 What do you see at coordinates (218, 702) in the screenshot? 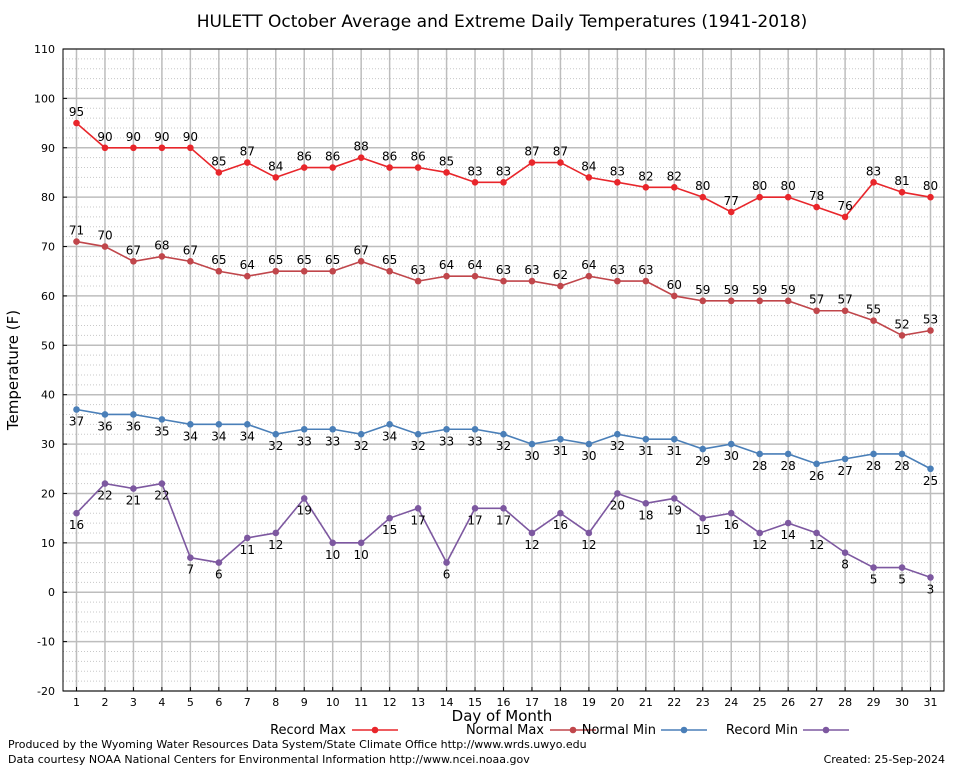
I see `x-tick-label: 6` at bounding box center [218, 702].